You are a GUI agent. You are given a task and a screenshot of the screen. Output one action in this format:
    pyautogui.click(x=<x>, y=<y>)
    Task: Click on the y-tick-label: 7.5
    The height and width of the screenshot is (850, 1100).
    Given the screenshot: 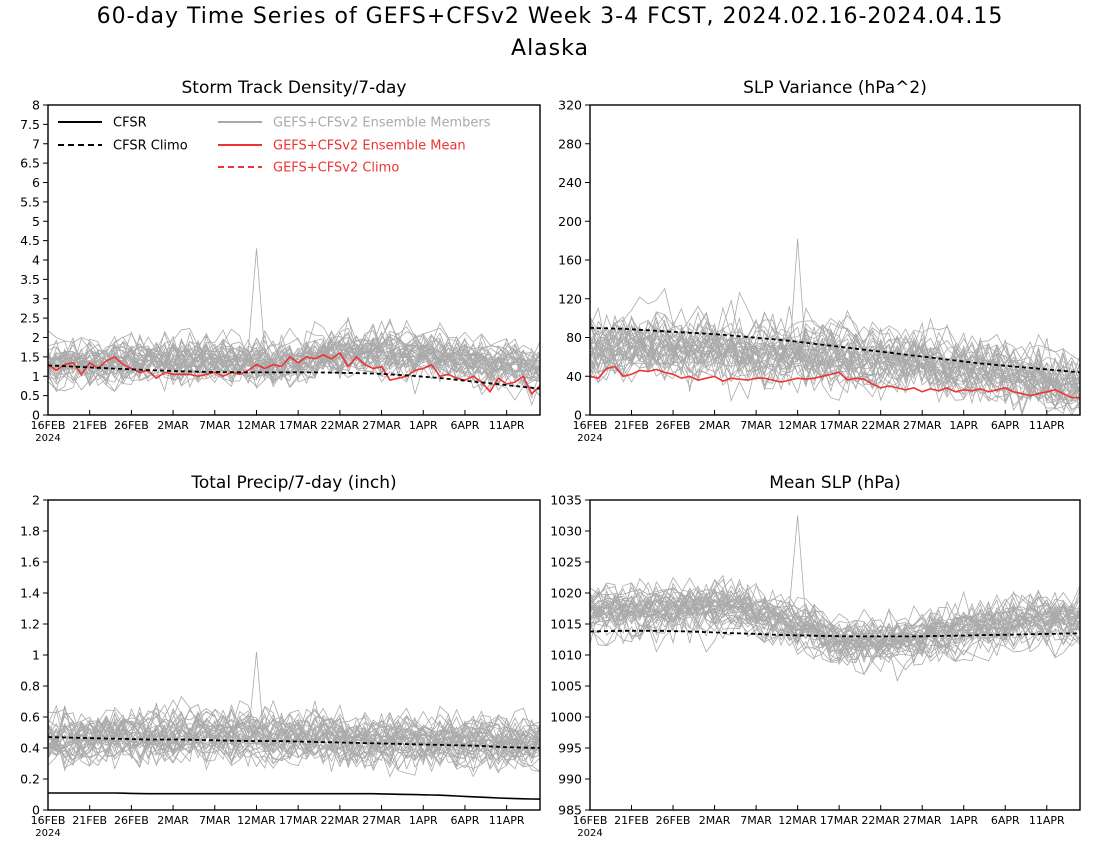 What is the action you would take?
    pyautogui.click(x=30, y=124)
    